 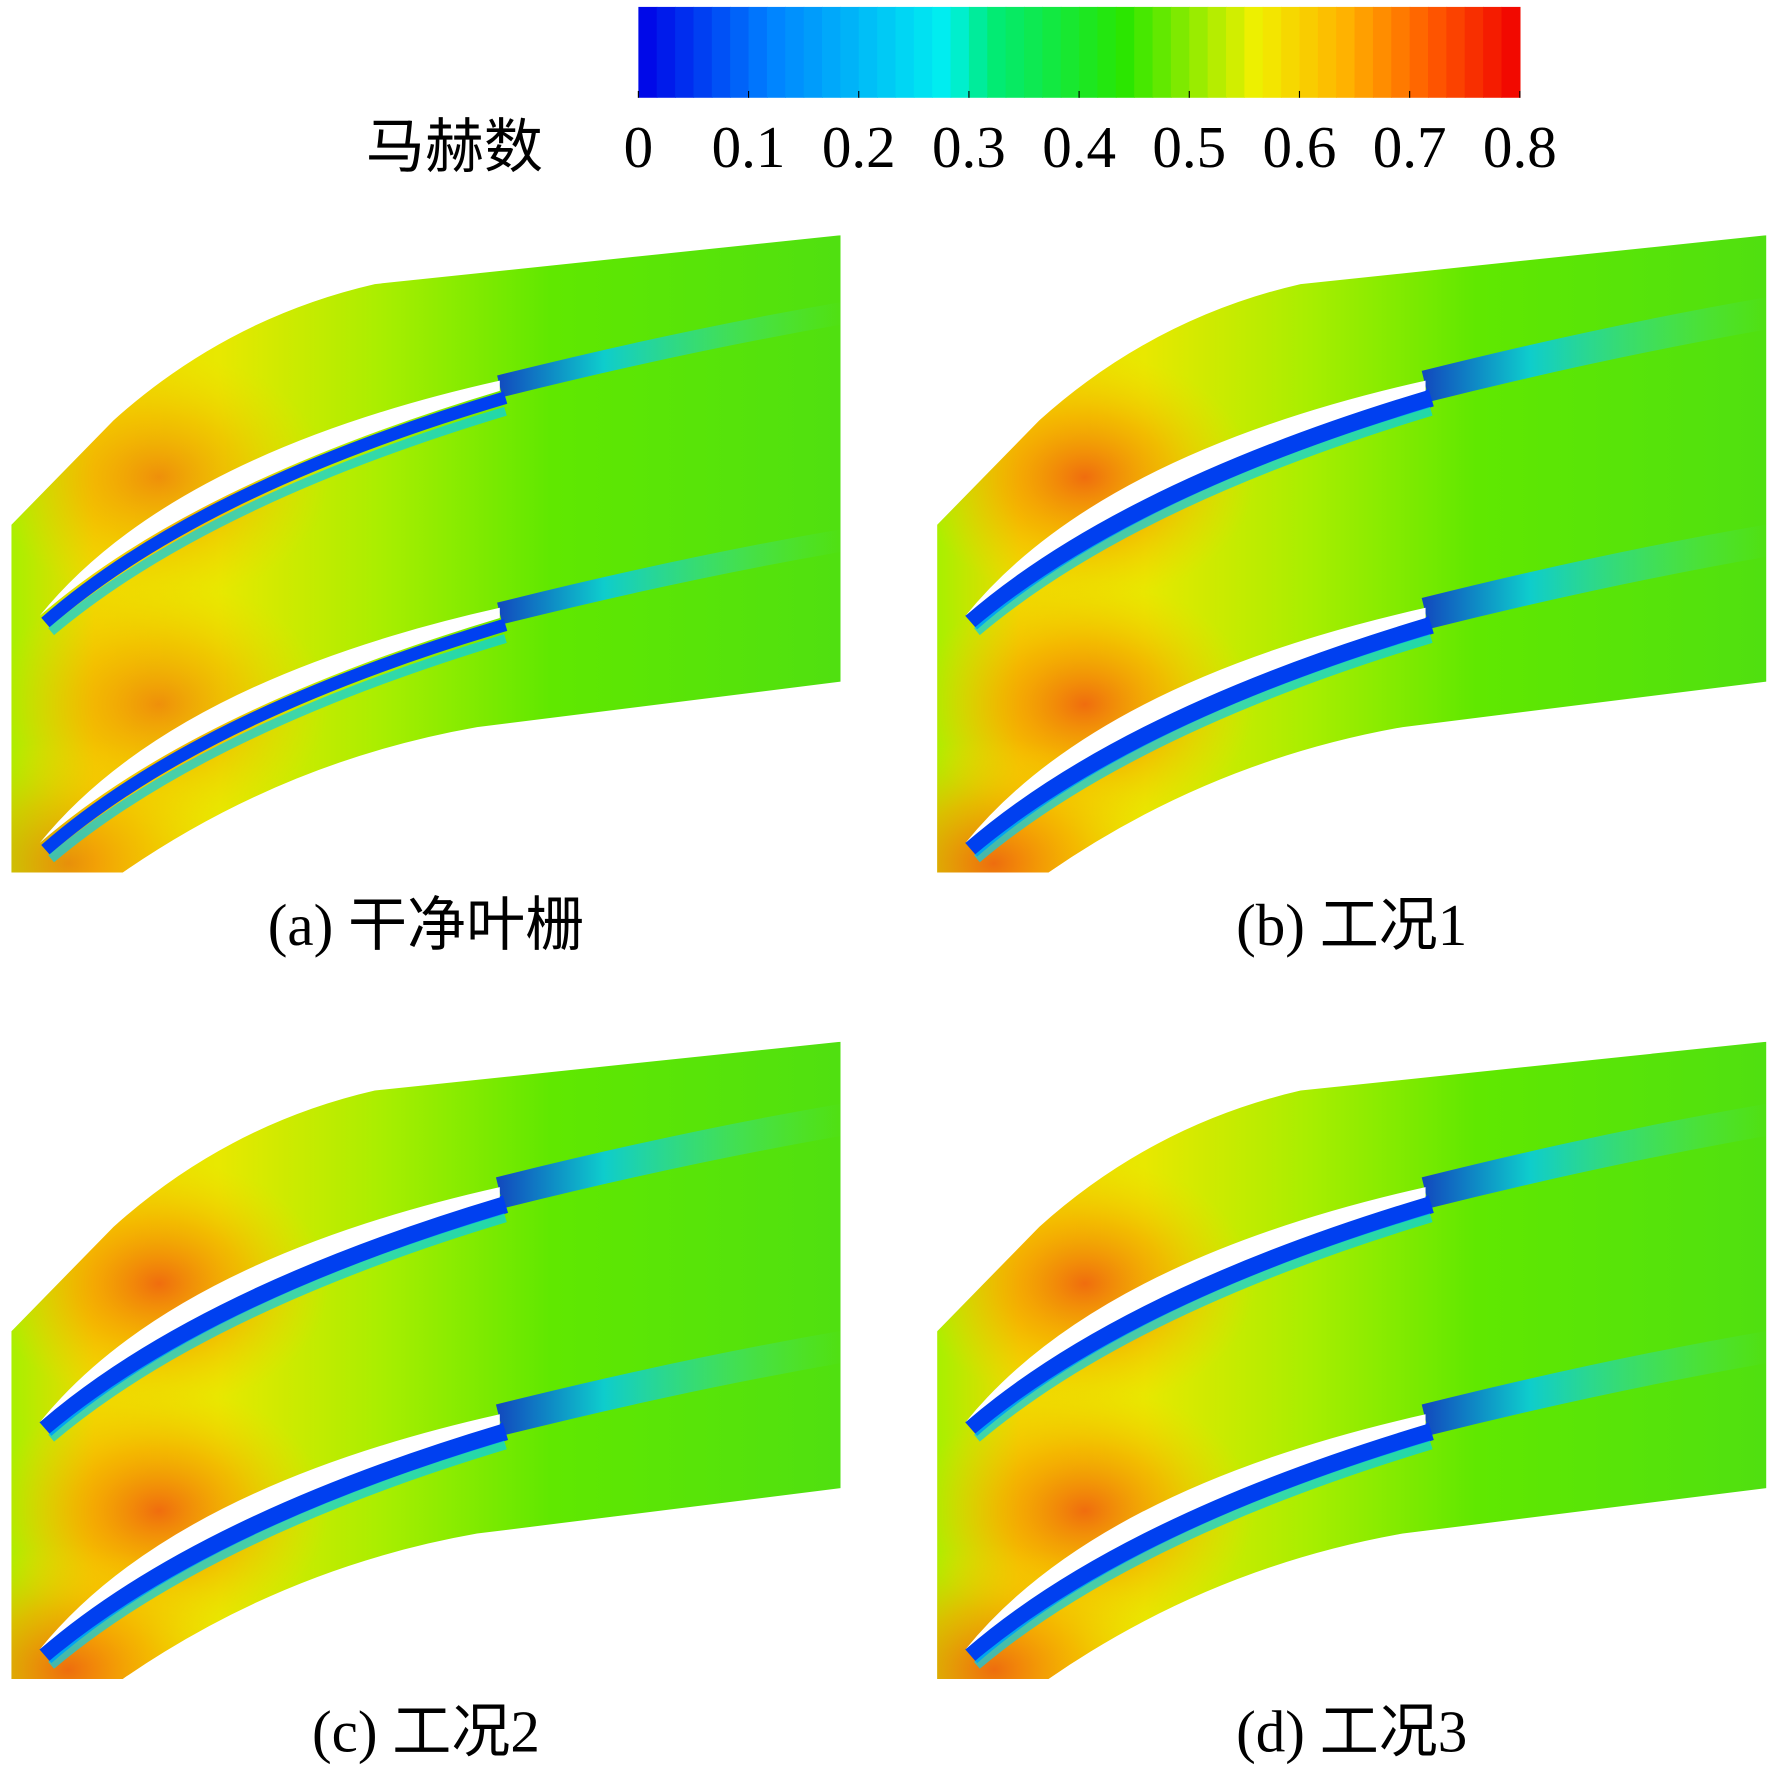 I want to click on colorbar: 0 0.1 0.2 0.3 0.4 0.5 0.6 0.7 0.8, so click(x=1090, y=93).